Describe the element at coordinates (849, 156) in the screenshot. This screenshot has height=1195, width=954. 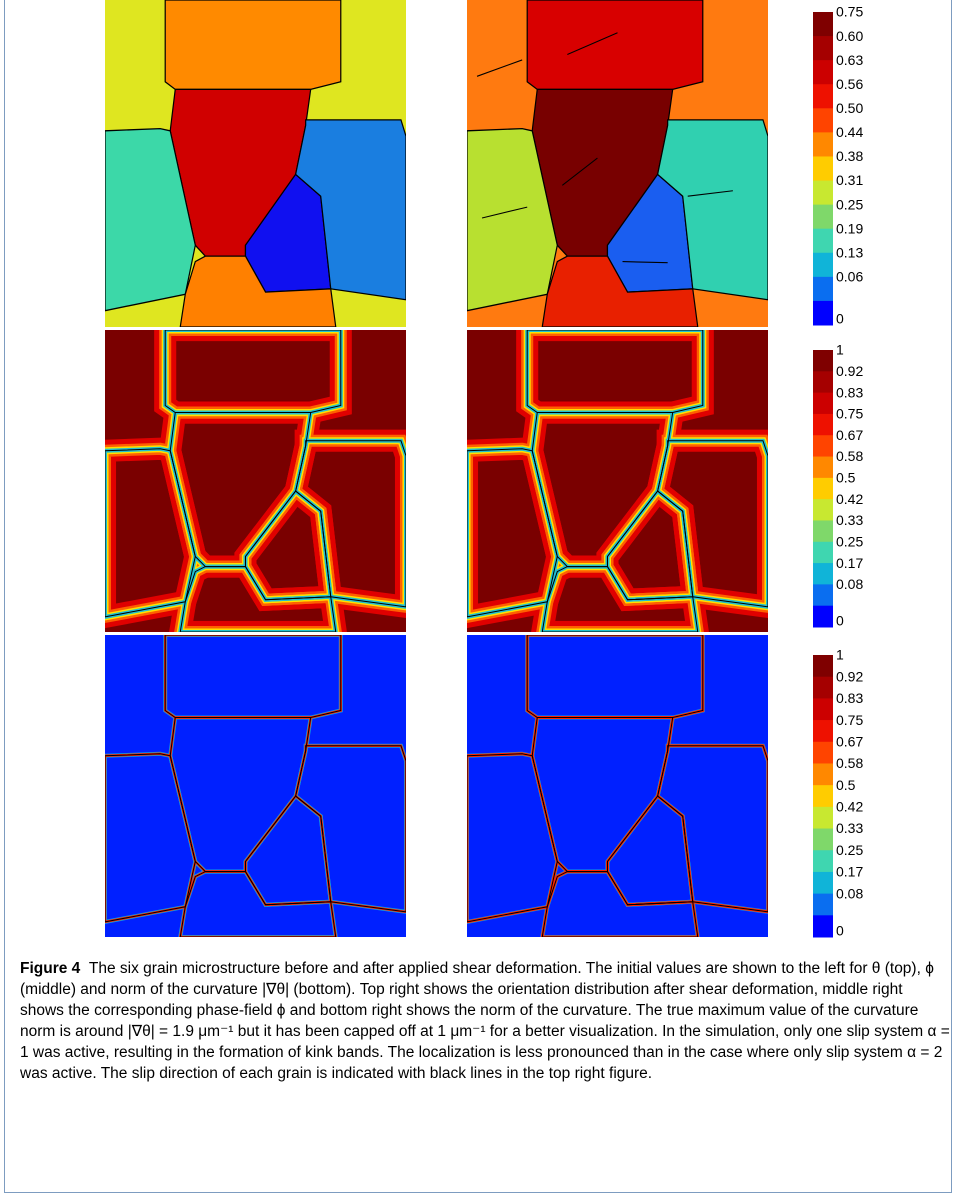
I see `colorbar-label: 0.38` at that location.